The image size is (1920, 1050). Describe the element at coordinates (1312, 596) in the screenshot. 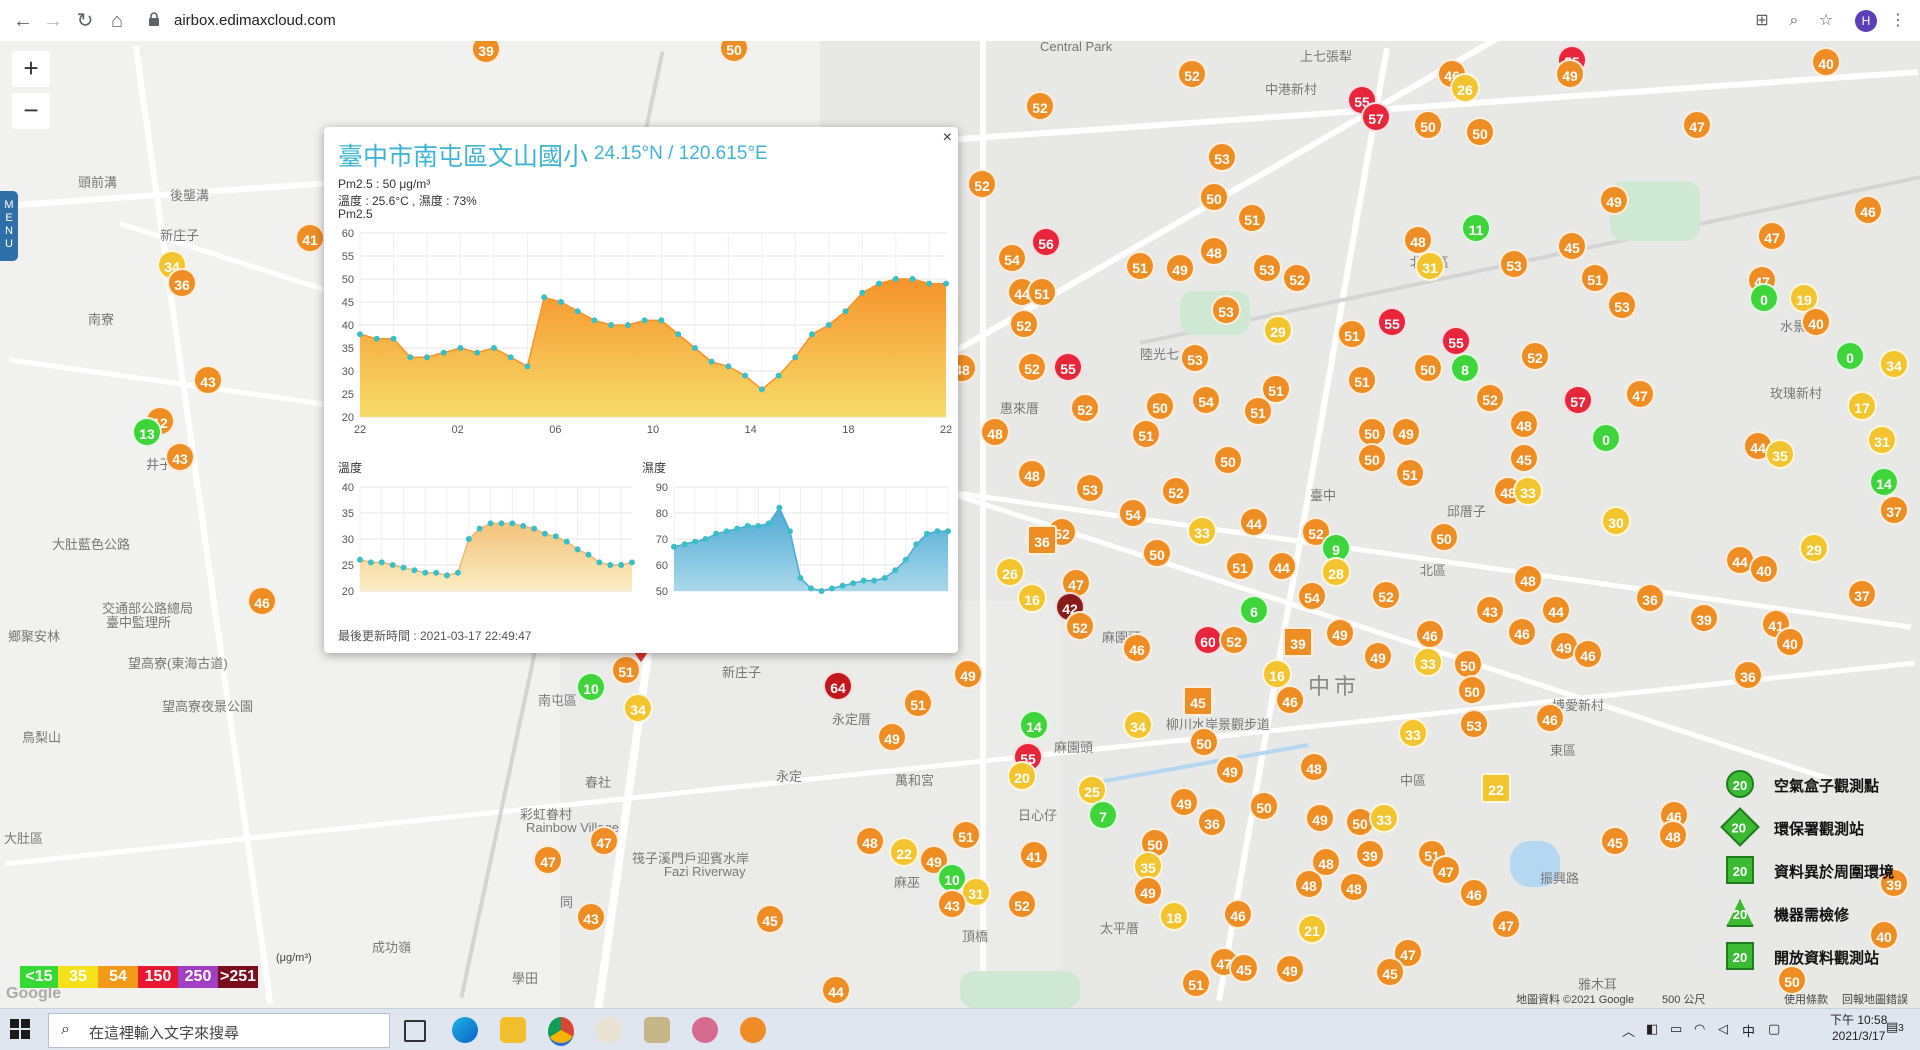

I see `station-marker: 54` at that location.